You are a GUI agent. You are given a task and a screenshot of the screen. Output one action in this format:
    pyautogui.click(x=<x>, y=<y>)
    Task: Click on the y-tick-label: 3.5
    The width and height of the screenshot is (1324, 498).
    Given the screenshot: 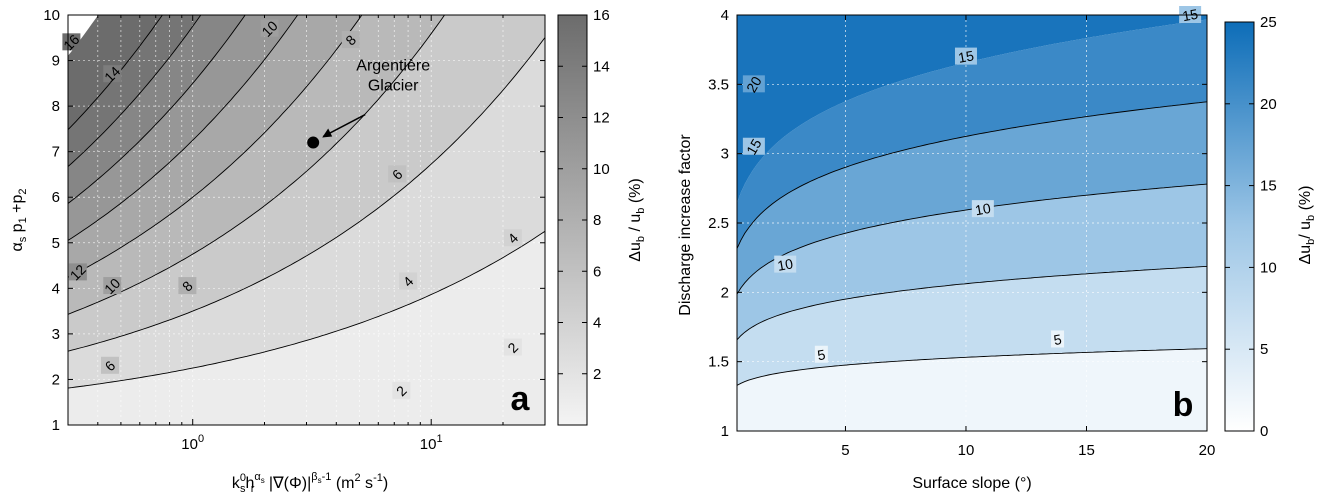 What is the action you would take?
    pyautogui.click(x=718, y=84)
    